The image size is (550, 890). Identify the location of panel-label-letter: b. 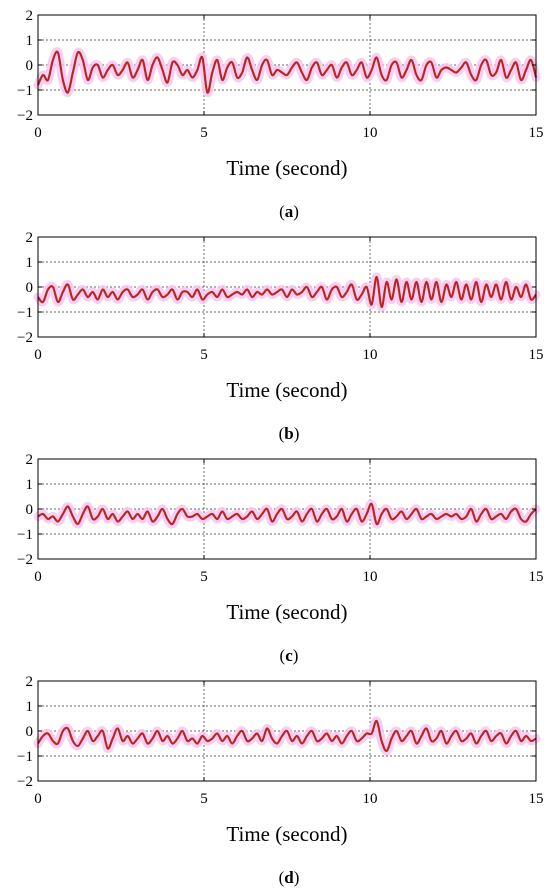
(288, 433).